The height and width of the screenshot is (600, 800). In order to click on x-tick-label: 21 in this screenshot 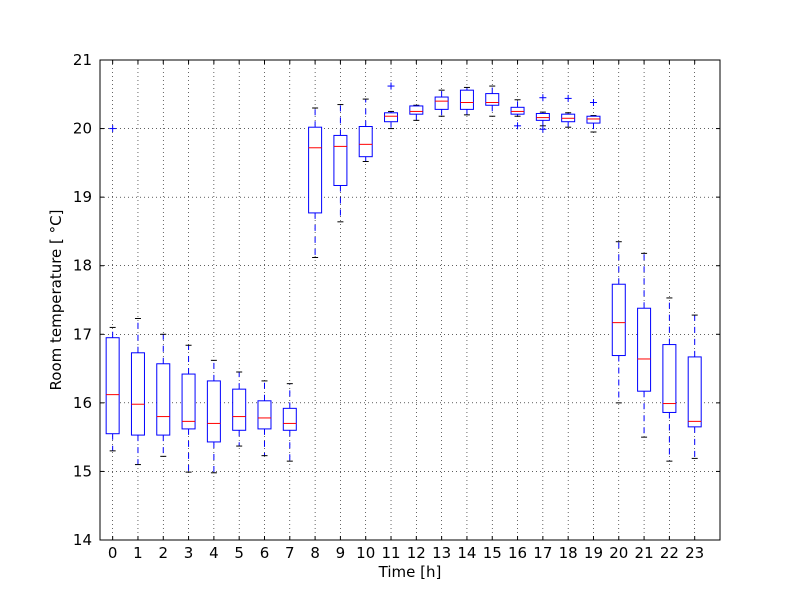, I will do `click(644, 553)`.